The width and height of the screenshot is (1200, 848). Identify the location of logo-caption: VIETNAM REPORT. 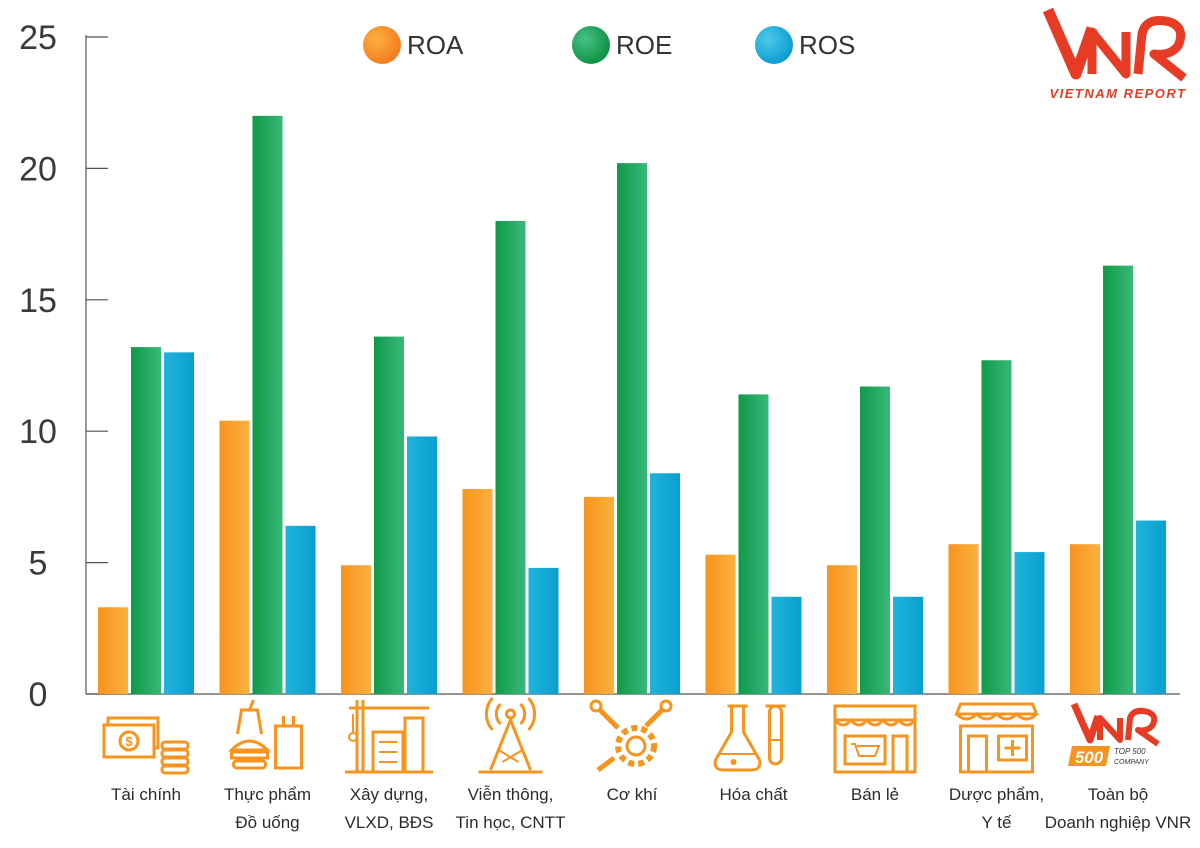
(1117, 93).